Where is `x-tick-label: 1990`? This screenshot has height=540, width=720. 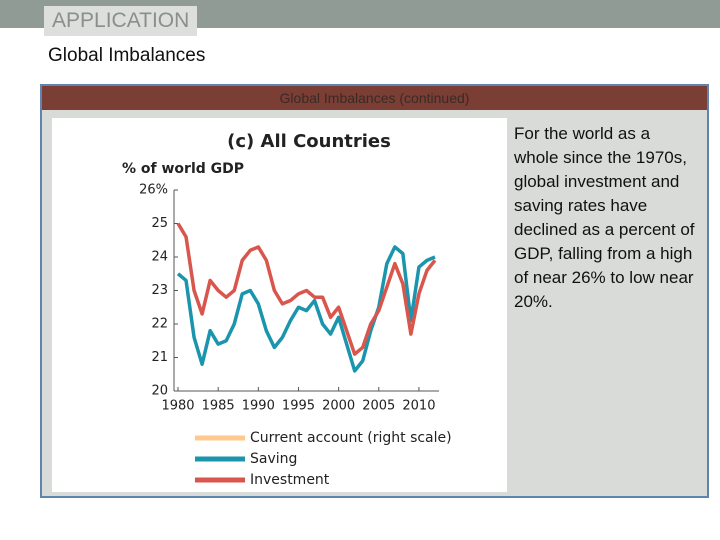 x-tick-label: 1990 is located at coordinates (258, 406).